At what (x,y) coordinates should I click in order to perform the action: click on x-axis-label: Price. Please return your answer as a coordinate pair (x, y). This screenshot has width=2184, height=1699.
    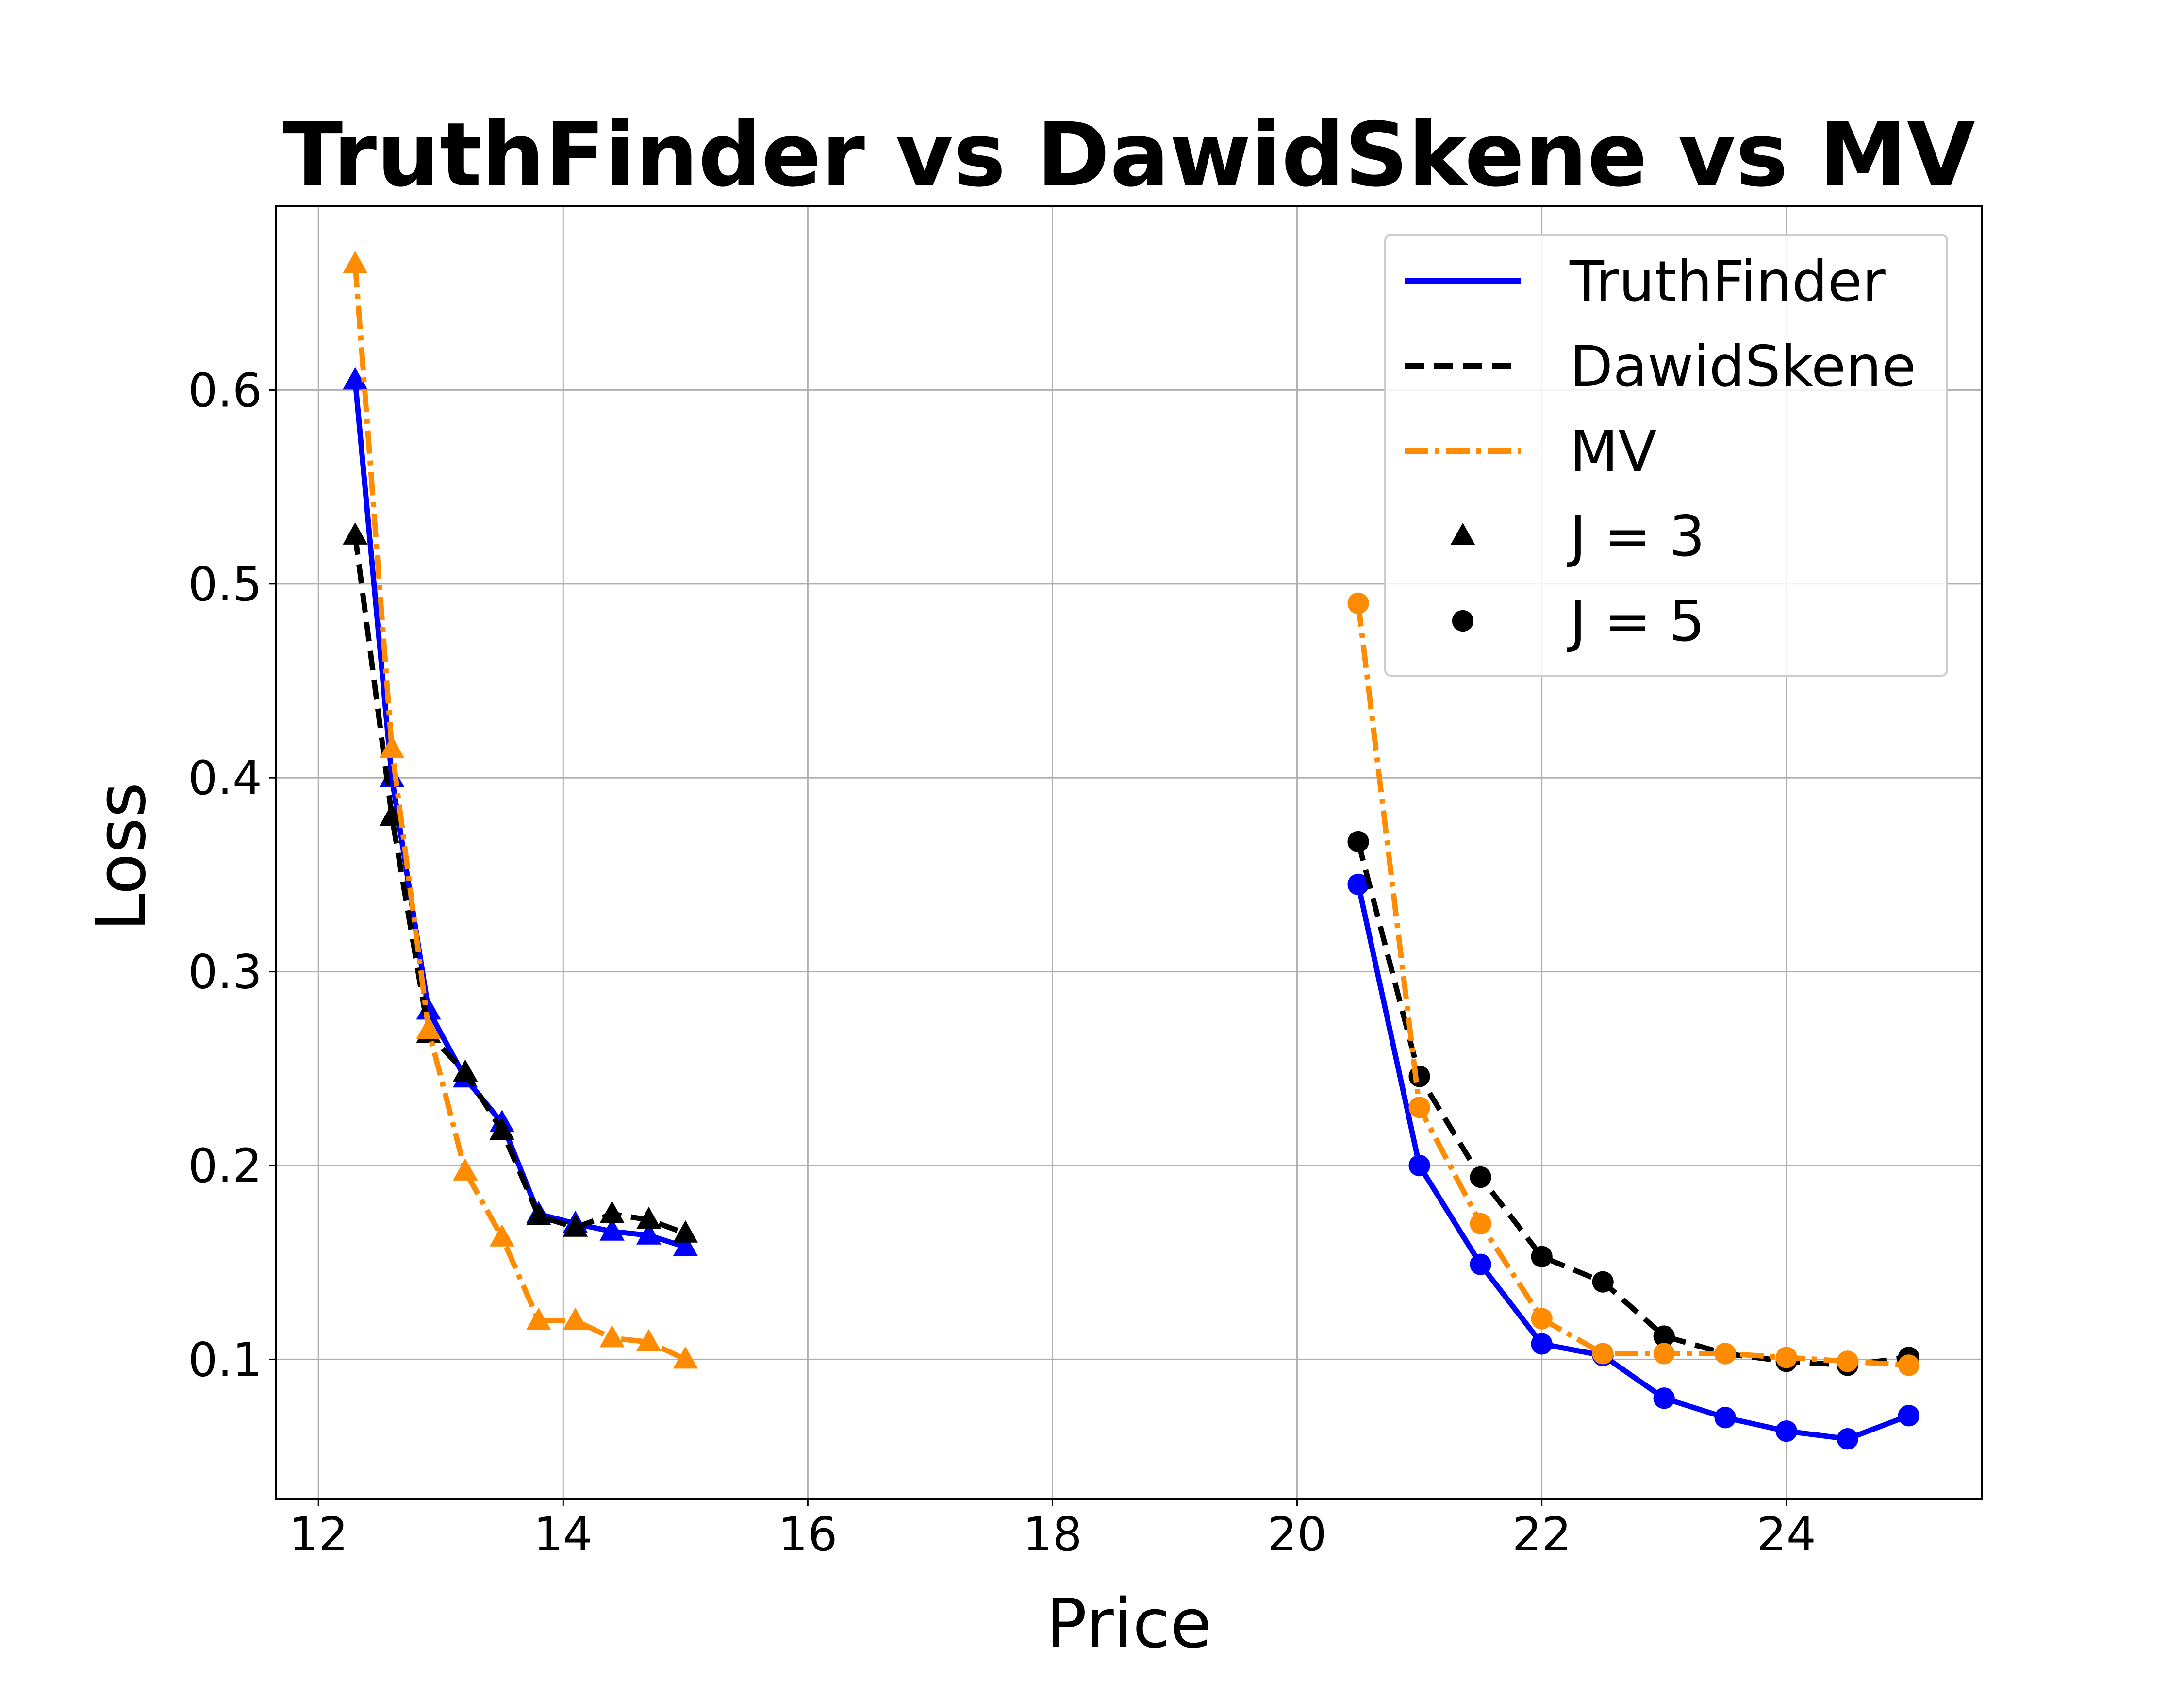
    Looking at the image, I should click on (1129, 1624).